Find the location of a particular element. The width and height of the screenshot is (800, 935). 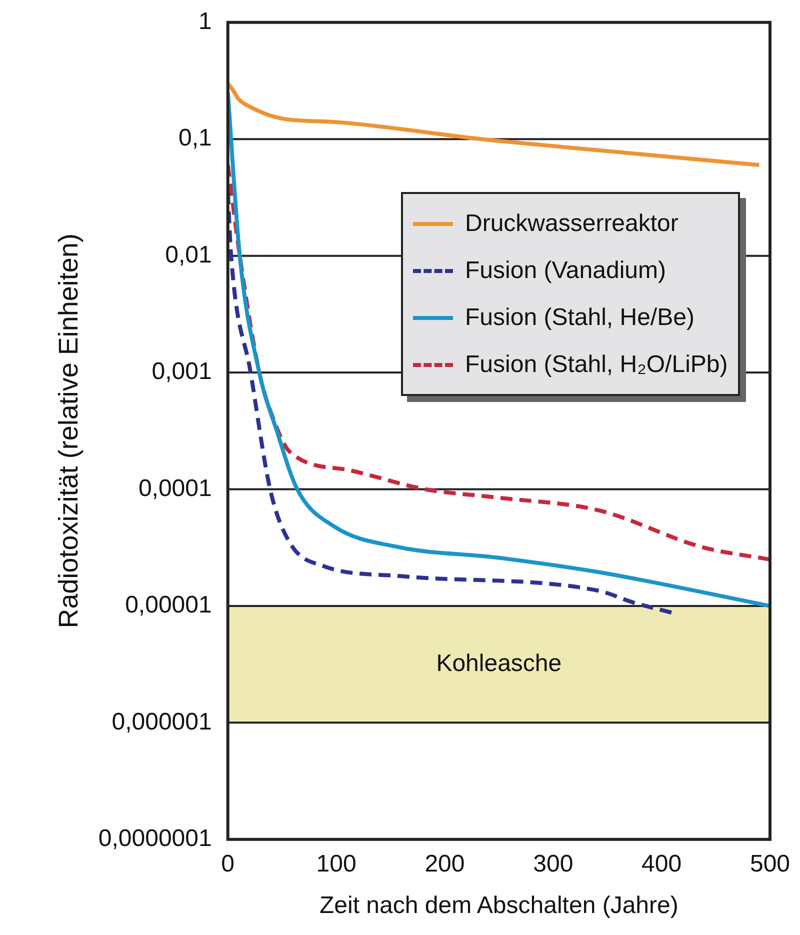

x-tick-label: 100 is located at coordinates (336, 864).